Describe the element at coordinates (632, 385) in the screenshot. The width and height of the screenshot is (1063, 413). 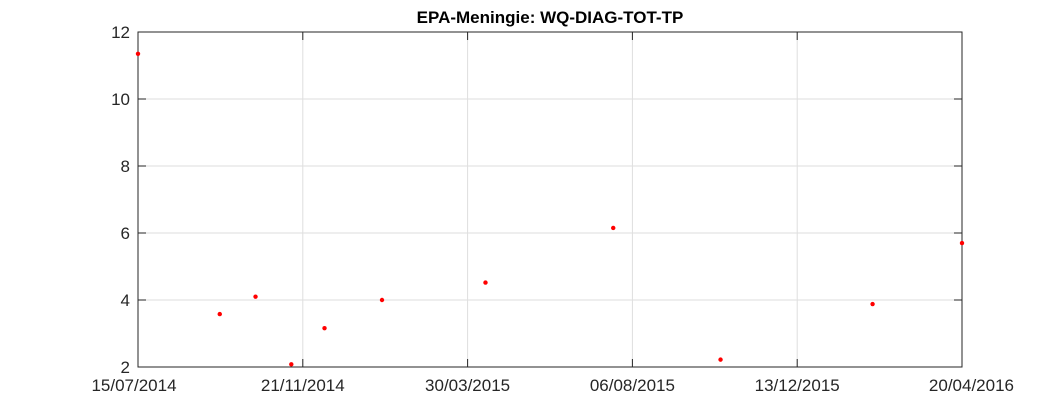
I see `x-tick-label: 06/08/2015` at that location.